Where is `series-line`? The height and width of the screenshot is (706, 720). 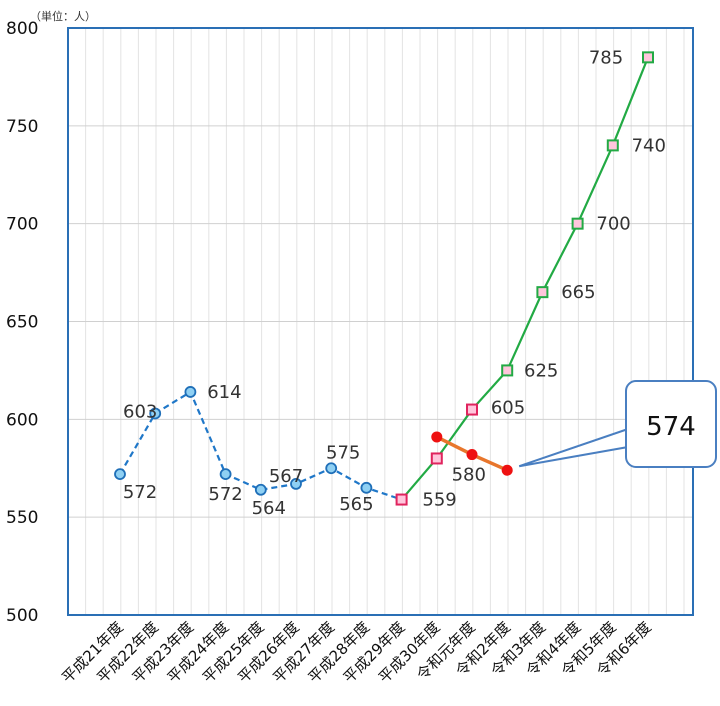
series-line is located at coordinates (260, 445).